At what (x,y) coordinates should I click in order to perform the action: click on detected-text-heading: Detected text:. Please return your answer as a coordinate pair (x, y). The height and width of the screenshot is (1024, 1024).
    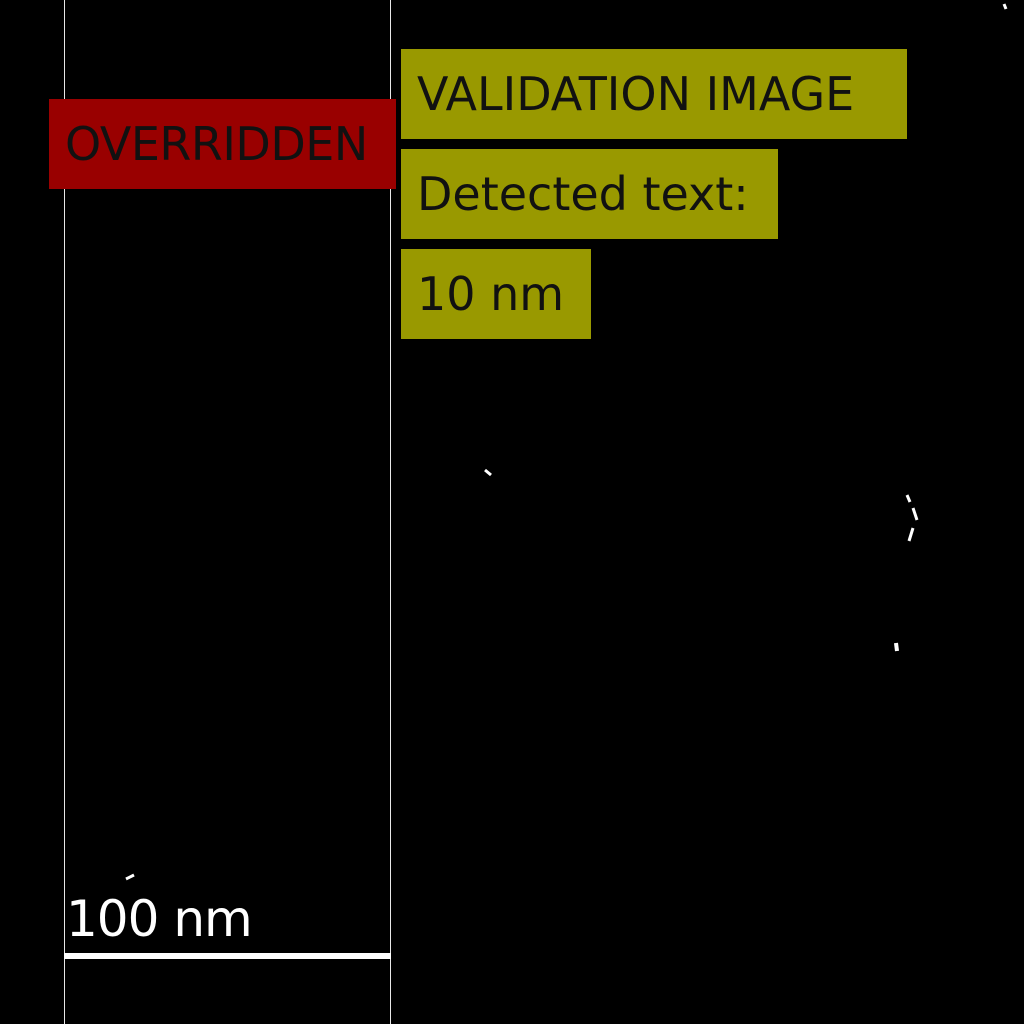
    Looking at the image, I should click on (589, 194).